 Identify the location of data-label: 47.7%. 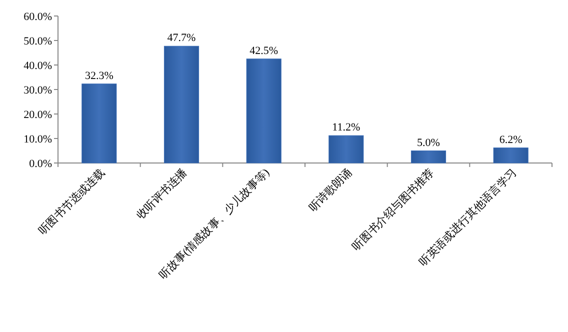
(181, 38).